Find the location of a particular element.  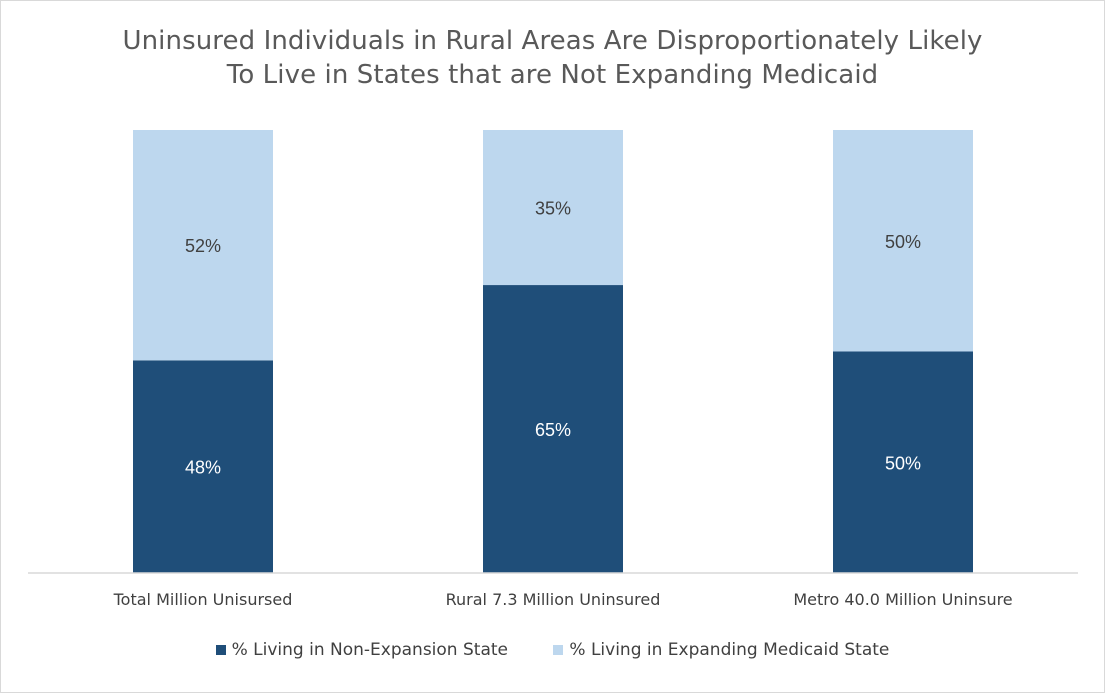

data-label-expanding-0: 52% is located at coordinates (203, 246).